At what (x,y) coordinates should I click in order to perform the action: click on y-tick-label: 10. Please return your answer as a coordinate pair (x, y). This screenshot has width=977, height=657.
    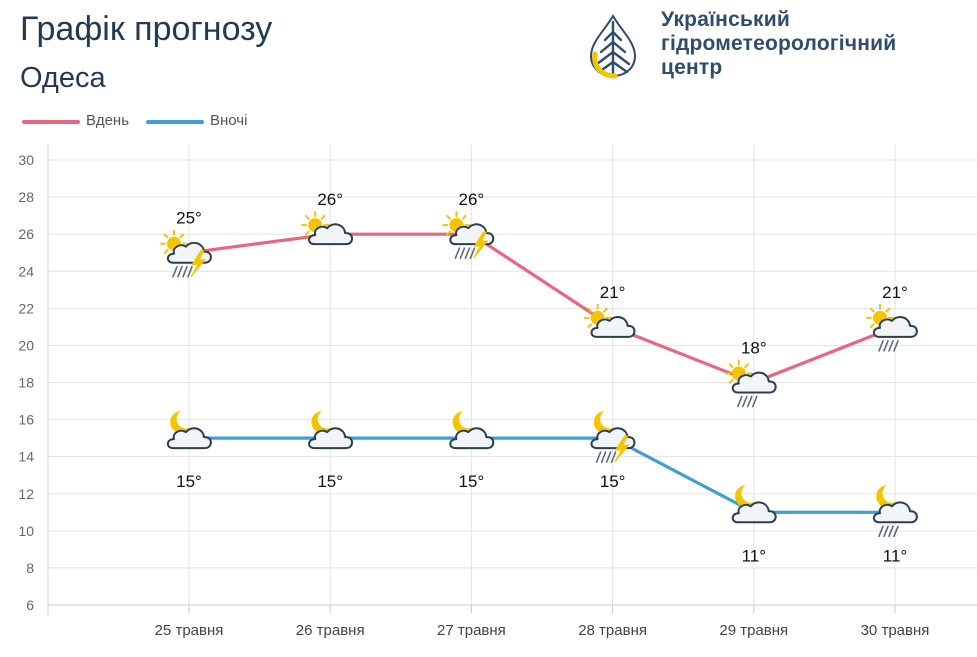
    Looking at the image, I should click on (26, 531).